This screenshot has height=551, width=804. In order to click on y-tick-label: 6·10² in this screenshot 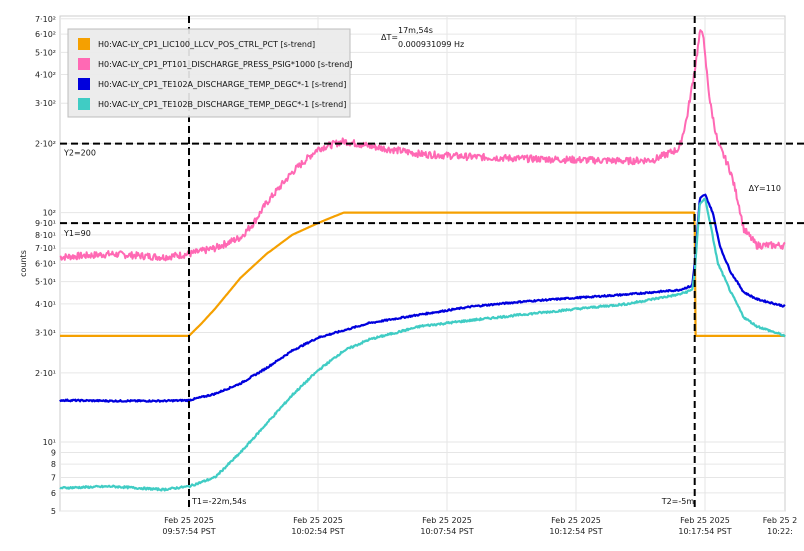, I will do `click(45, 34)`.